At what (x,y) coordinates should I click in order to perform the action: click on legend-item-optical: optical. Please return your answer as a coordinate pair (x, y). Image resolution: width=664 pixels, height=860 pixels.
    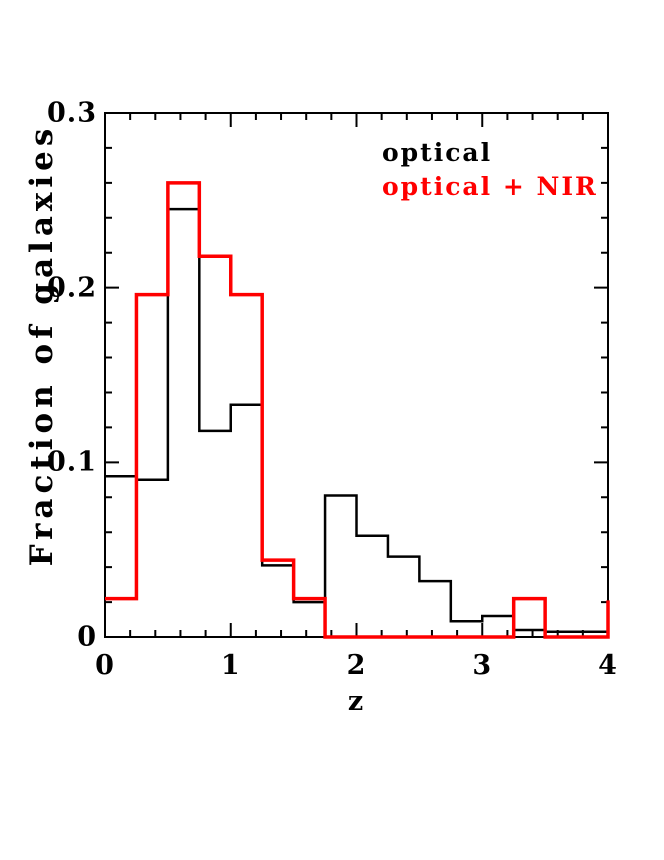
    Looking at the image, I should click on (437, 152).